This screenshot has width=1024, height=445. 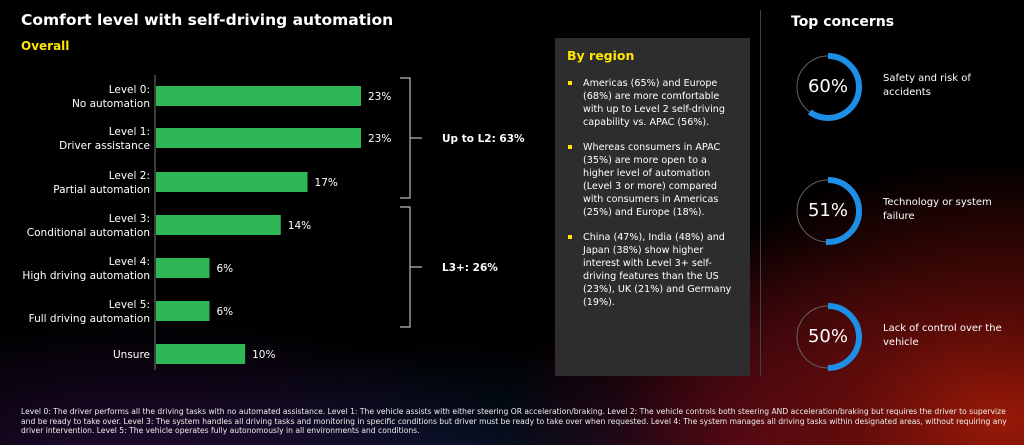 I want to click on category-label: Conditional automation, so click(x=88, y=233).